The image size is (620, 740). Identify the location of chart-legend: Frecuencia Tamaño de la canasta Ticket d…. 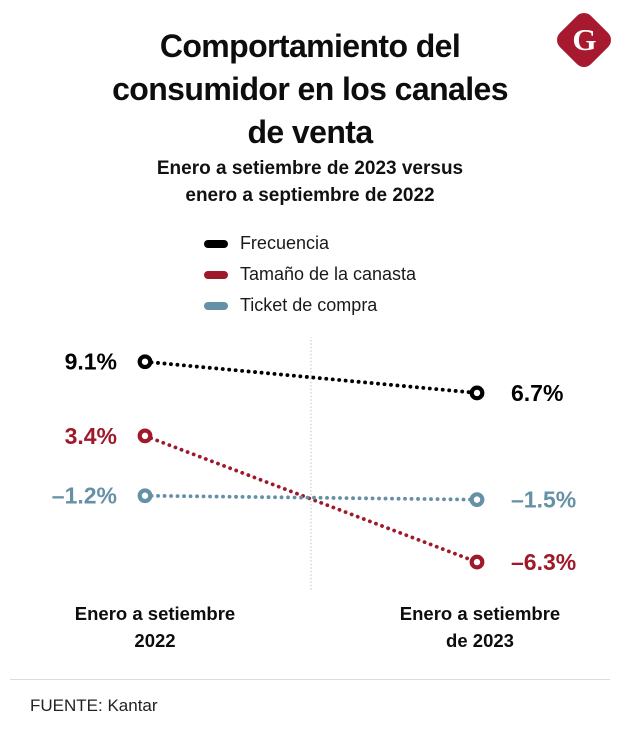
(310, 274).